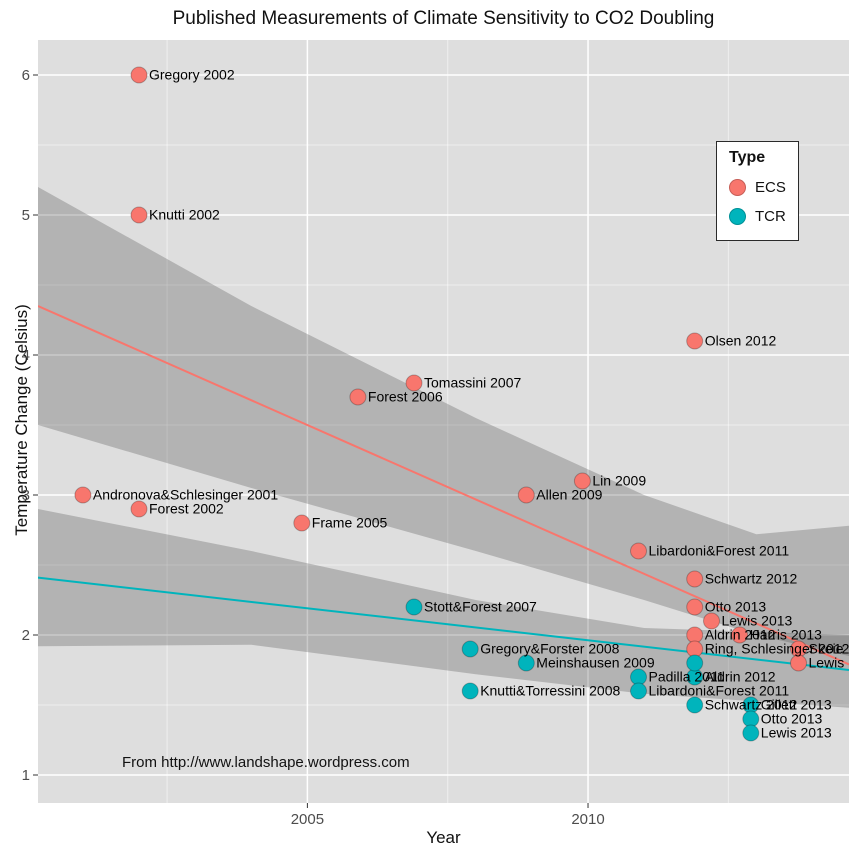  Describe the element at coordinates (826, 649) in the screenshot. I see `data-point-label: Skeie` at that location.